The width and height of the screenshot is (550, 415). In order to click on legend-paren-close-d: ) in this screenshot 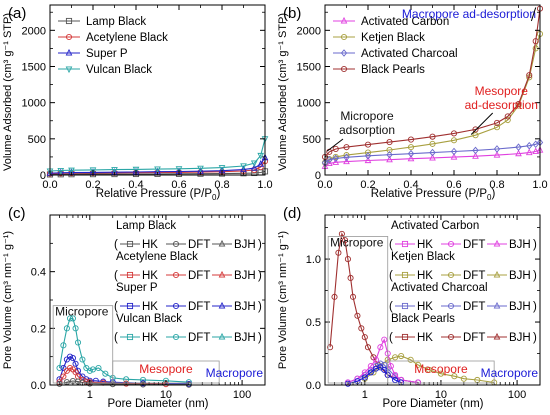, I will do `click(535, 307)`.